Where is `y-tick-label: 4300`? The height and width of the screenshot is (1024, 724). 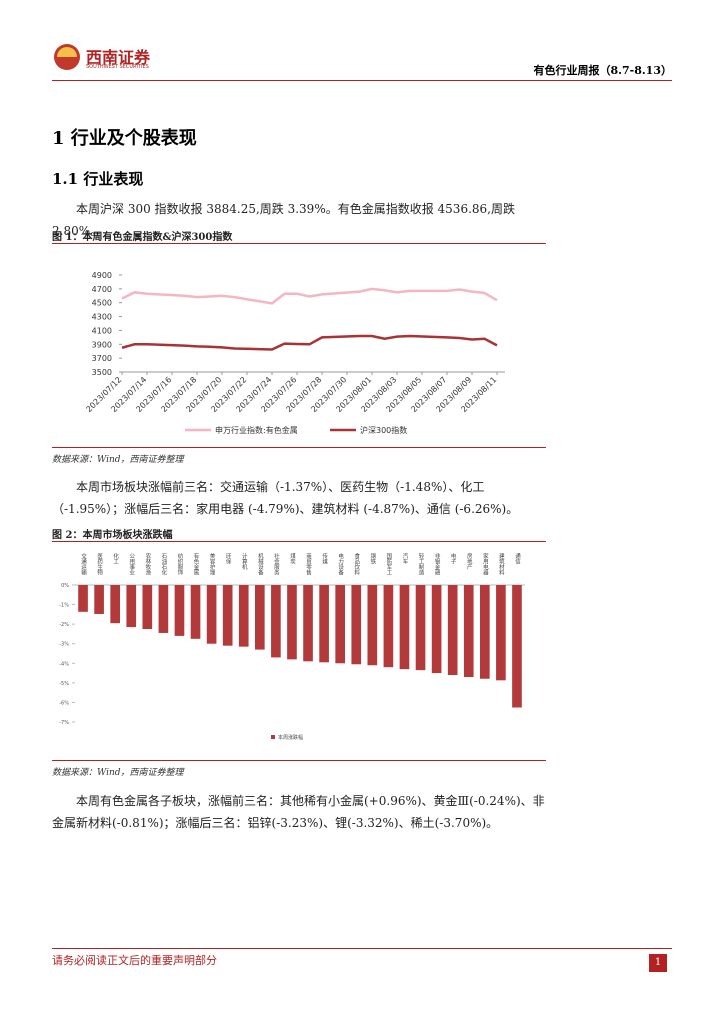 y-tick-label: 4300 is located at coordinates (102, 317).